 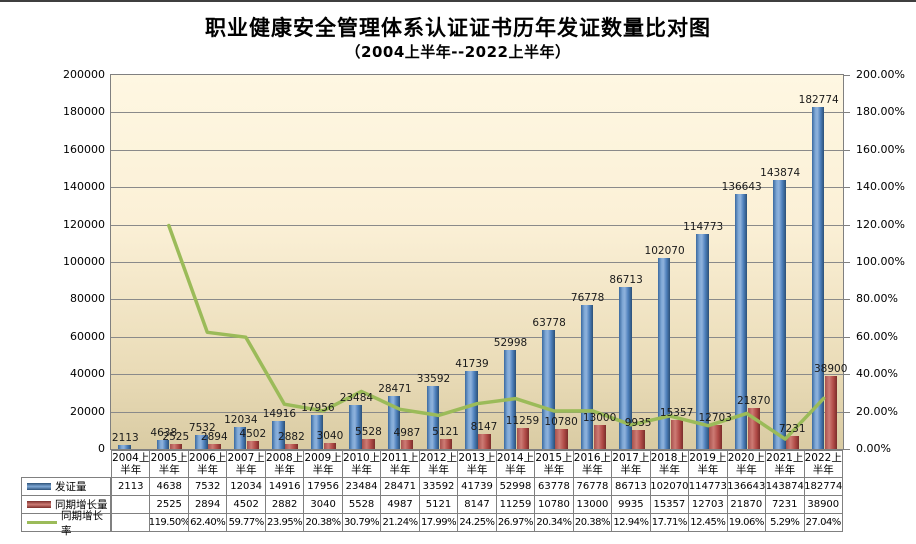 I want to click on value-cell: 2882, so click(x=285, y=505).